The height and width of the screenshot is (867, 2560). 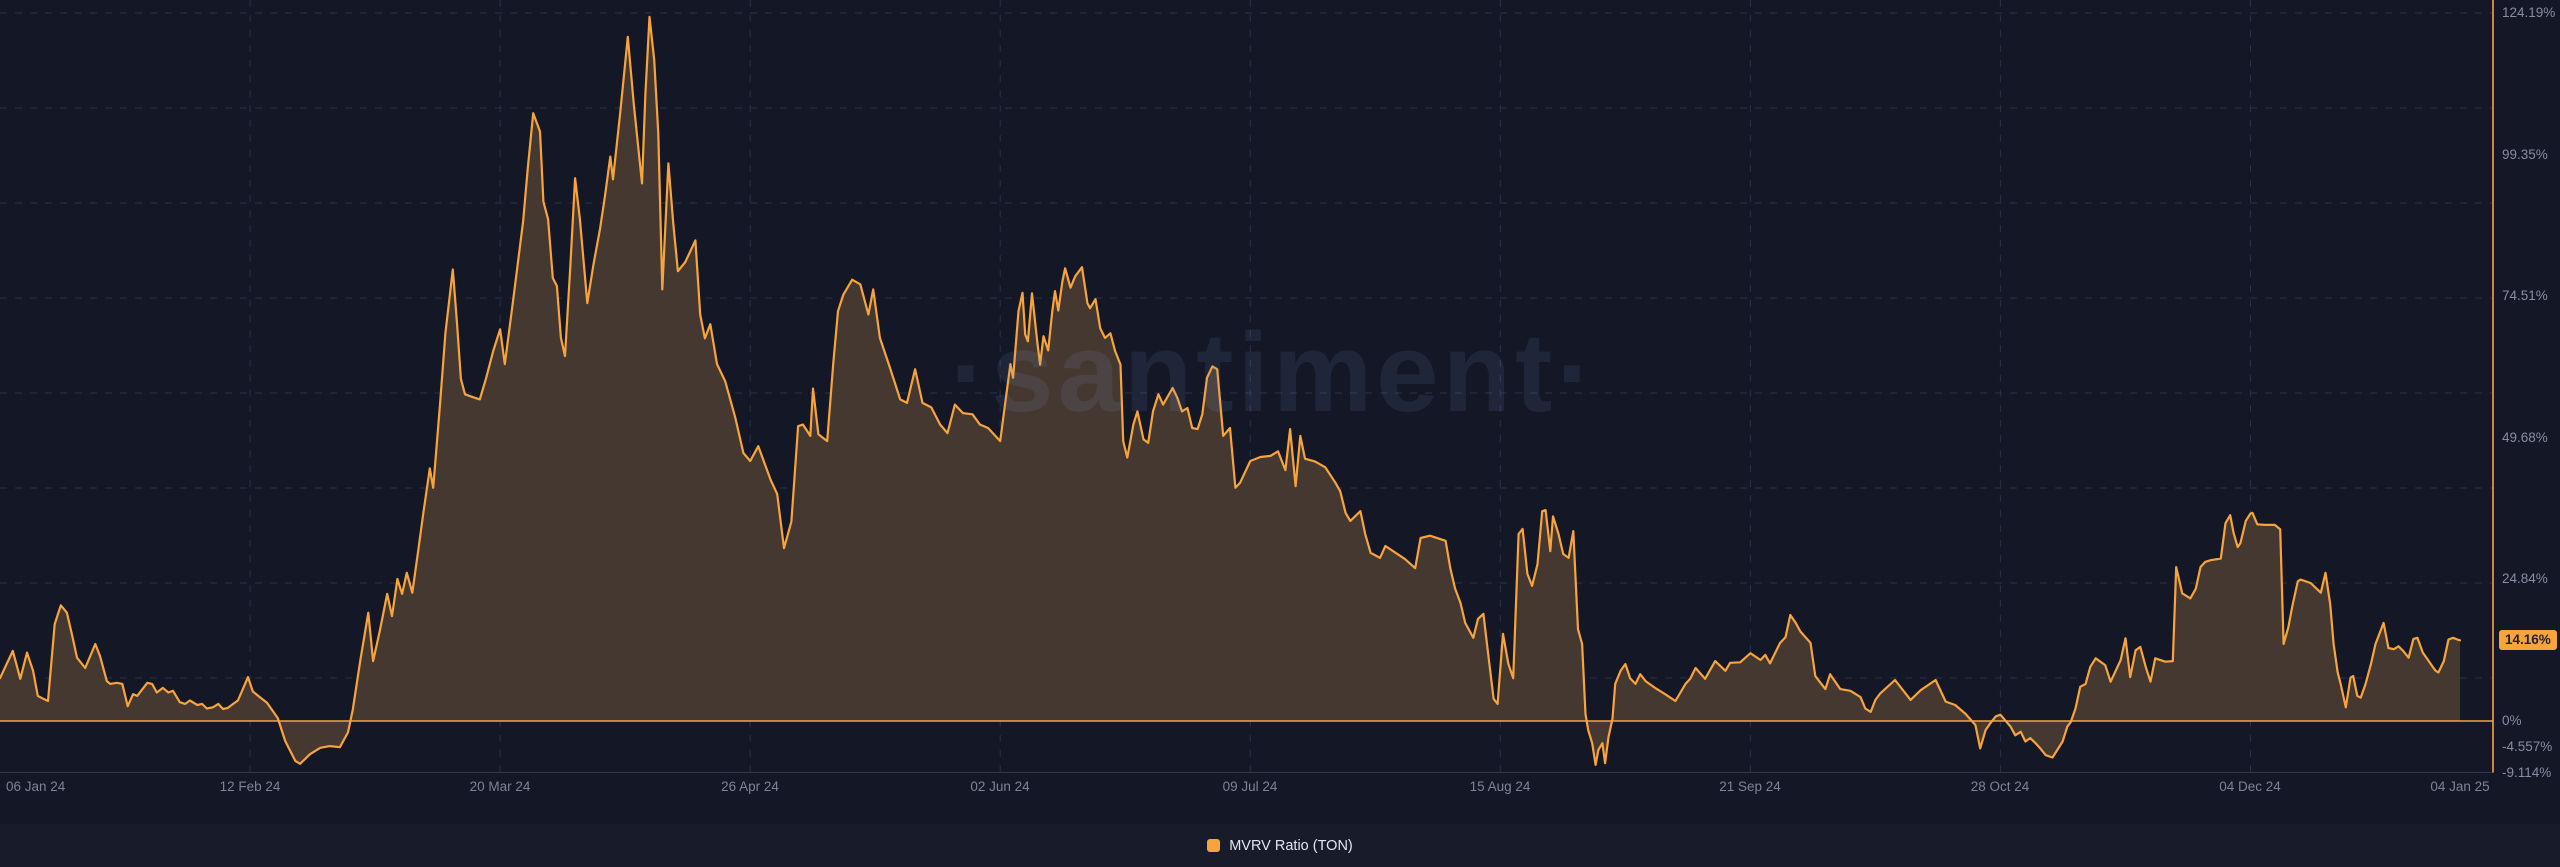 What do you see at coordinates (2529, 12) in the screenshot?
I see `y-axis-label: 124.19%` at bounding box center [2529, 12].